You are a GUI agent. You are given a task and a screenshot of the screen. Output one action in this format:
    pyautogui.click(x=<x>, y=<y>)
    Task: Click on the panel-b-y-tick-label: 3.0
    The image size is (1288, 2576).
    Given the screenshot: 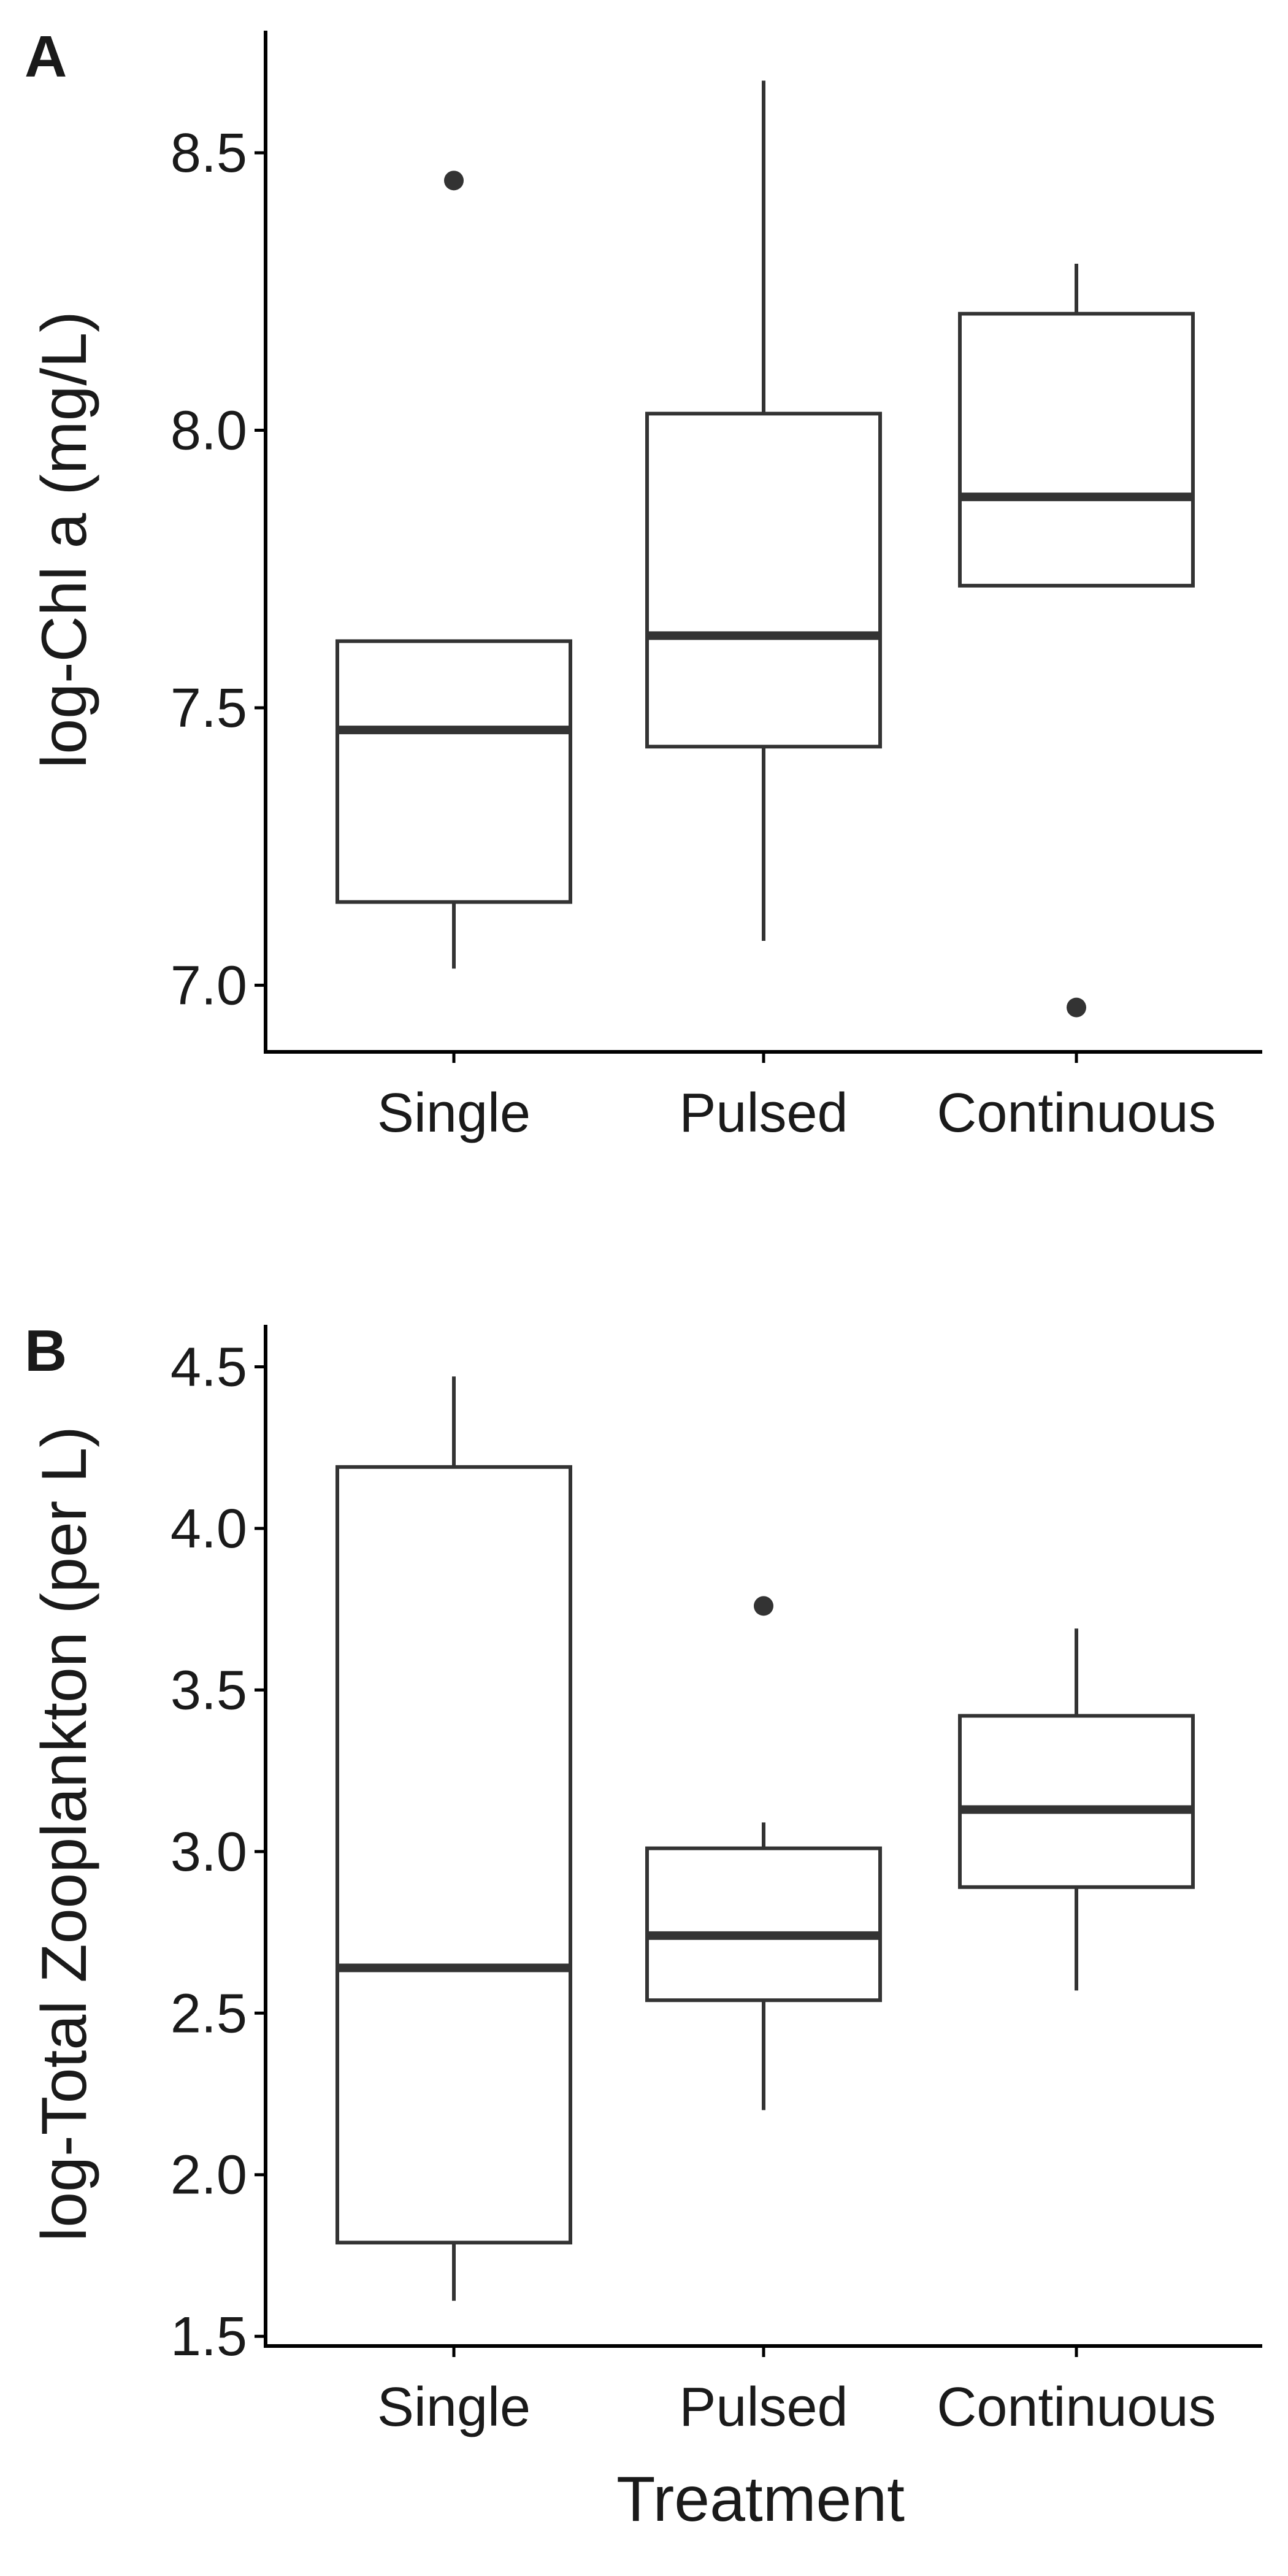 What is the action you would take?
    pyautogui.click(x=209, y=1852)
    